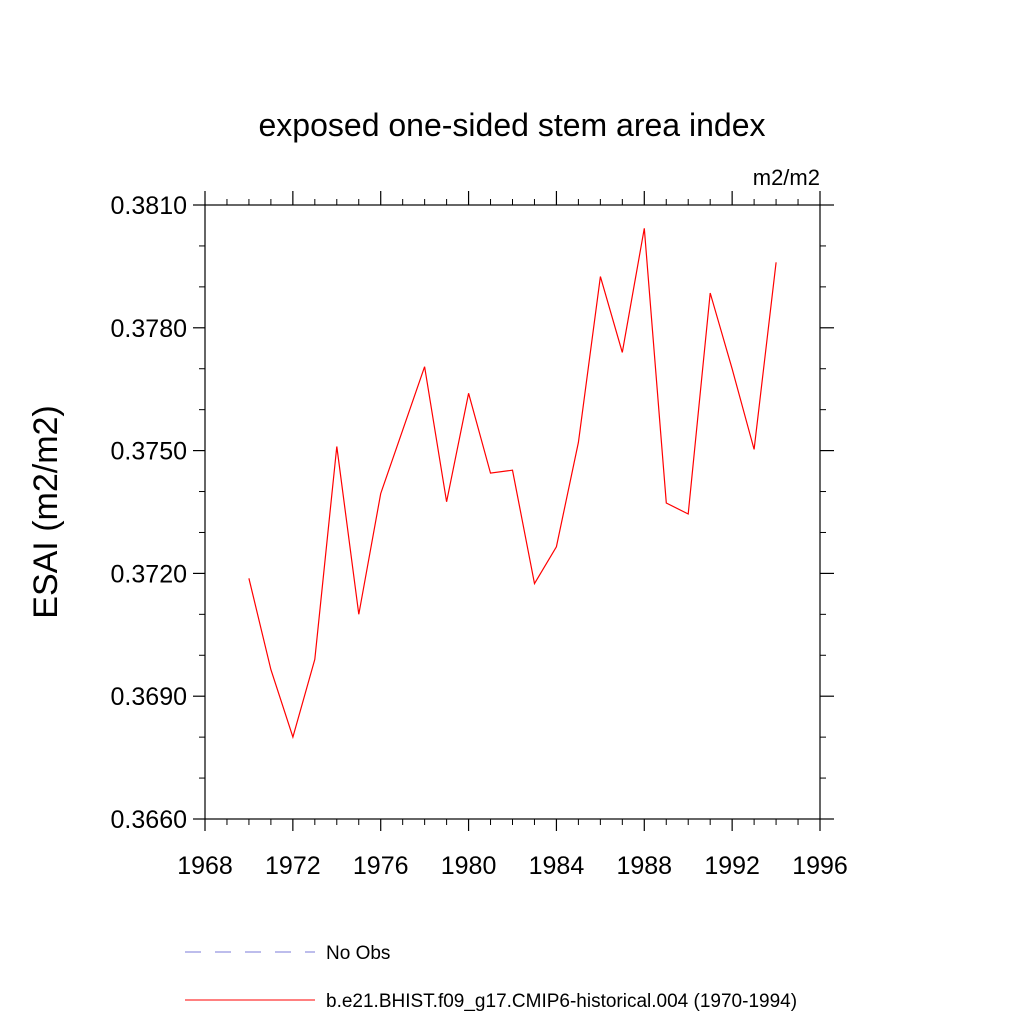  Describe the element at coordinates (512, 125) in the screenshot. I see `chart-title: exposed one-sided stem area index` at that location.